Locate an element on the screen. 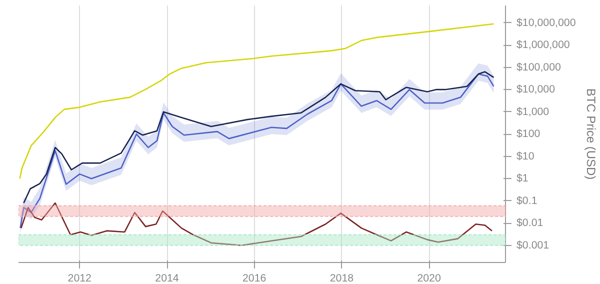 This screenshot has height=284, width=600. y-tick-label: $10 is located at coordinates (525, 156).